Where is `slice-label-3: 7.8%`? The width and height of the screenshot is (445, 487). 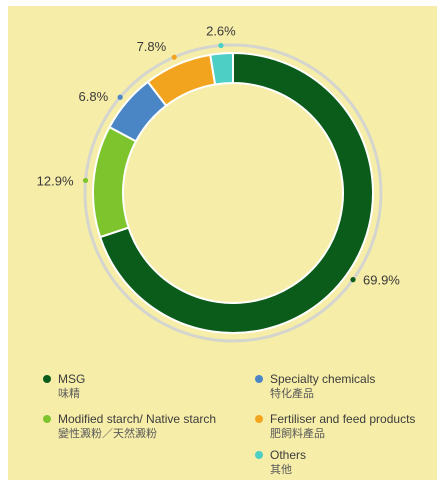
slice-label-3: 7.8% is located at coordinates (152, 46).